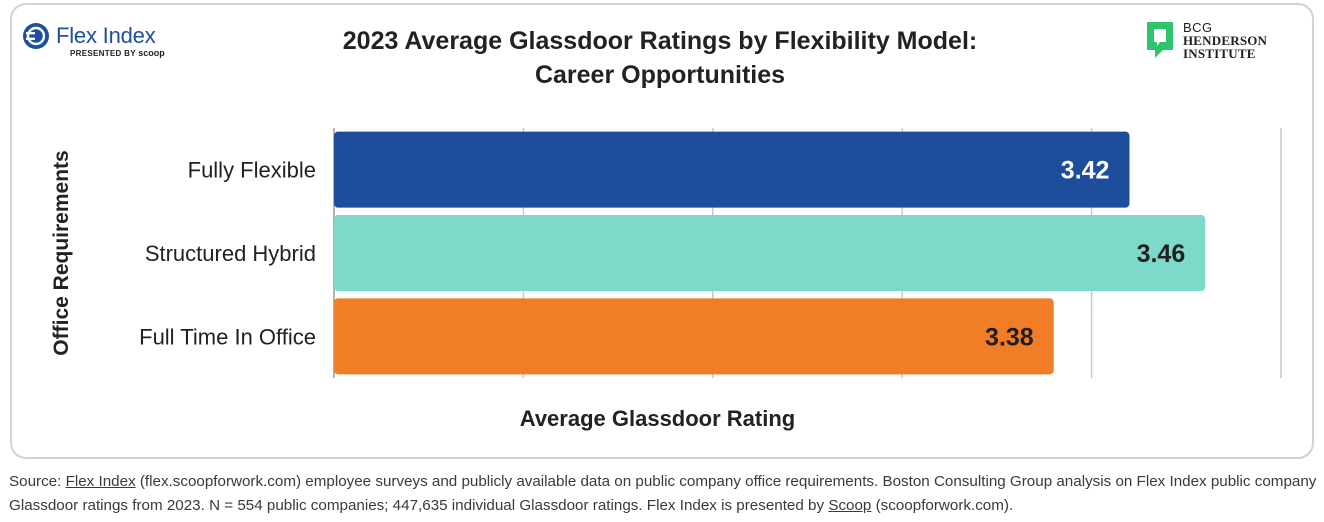 This screenshot has height=522, width=1324. What do you see at coordinates (1085, 171) in the screenshot?
I see `data-label: 3.42` at bounding box center [1085, 171].